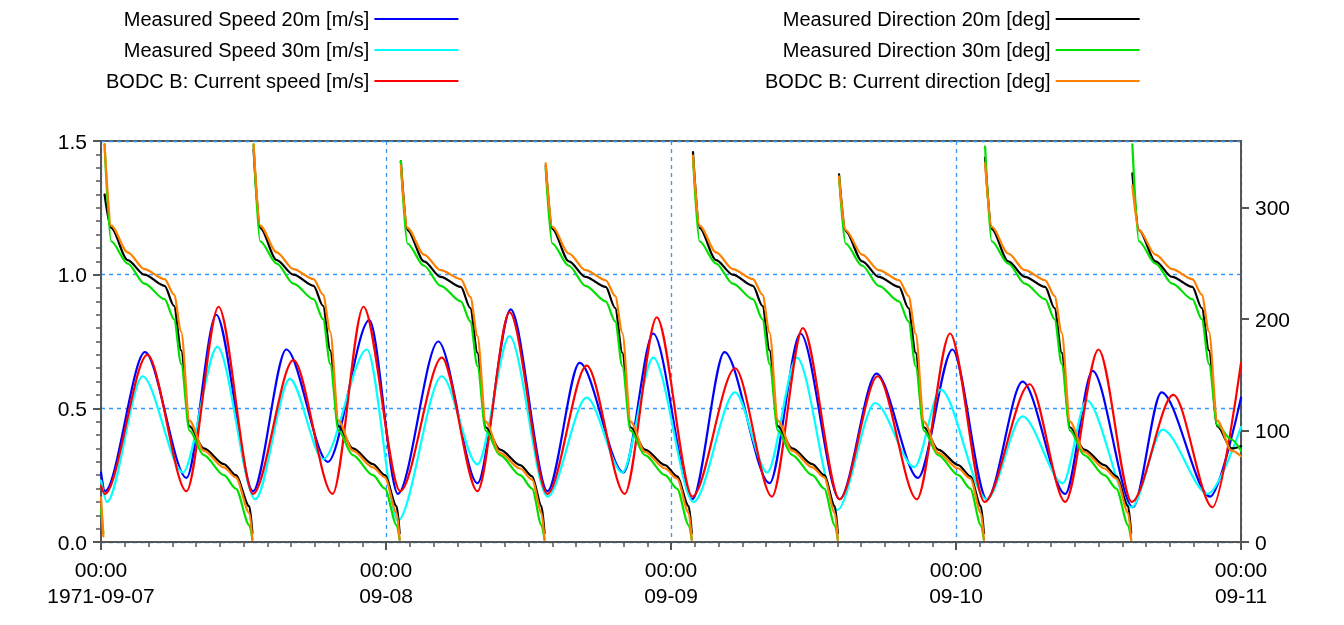  I want to click on x-tick-label: 00:00 09-08, so click(386, 582).